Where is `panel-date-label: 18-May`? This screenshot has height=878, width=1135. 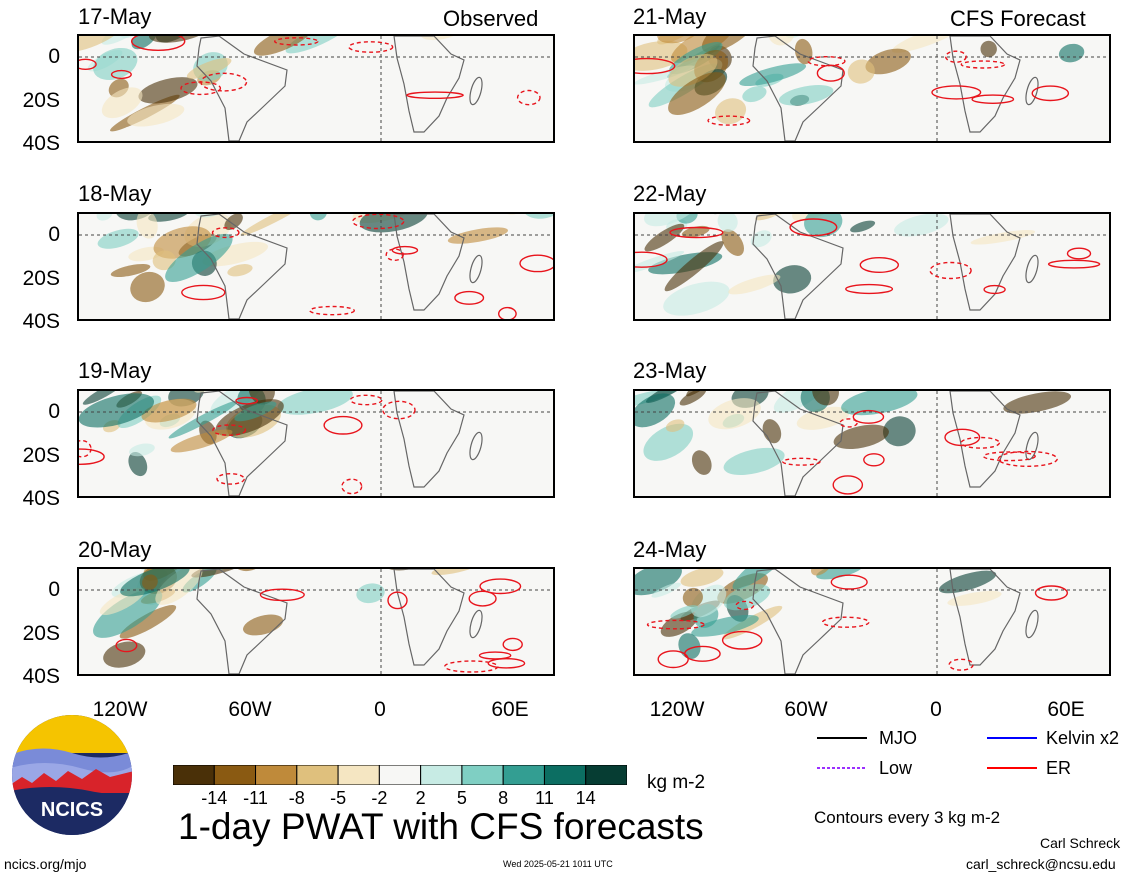
panel-date-label: 18-May is located at coordinates (115, 193).